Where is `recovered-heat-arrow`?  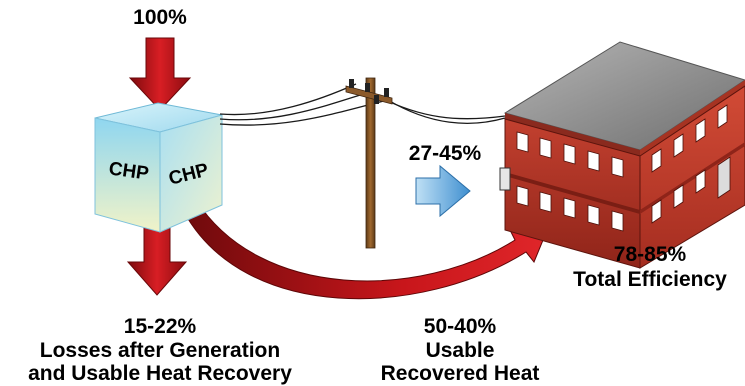
recovered-heat-arrow is located at coordinates (366, 249).